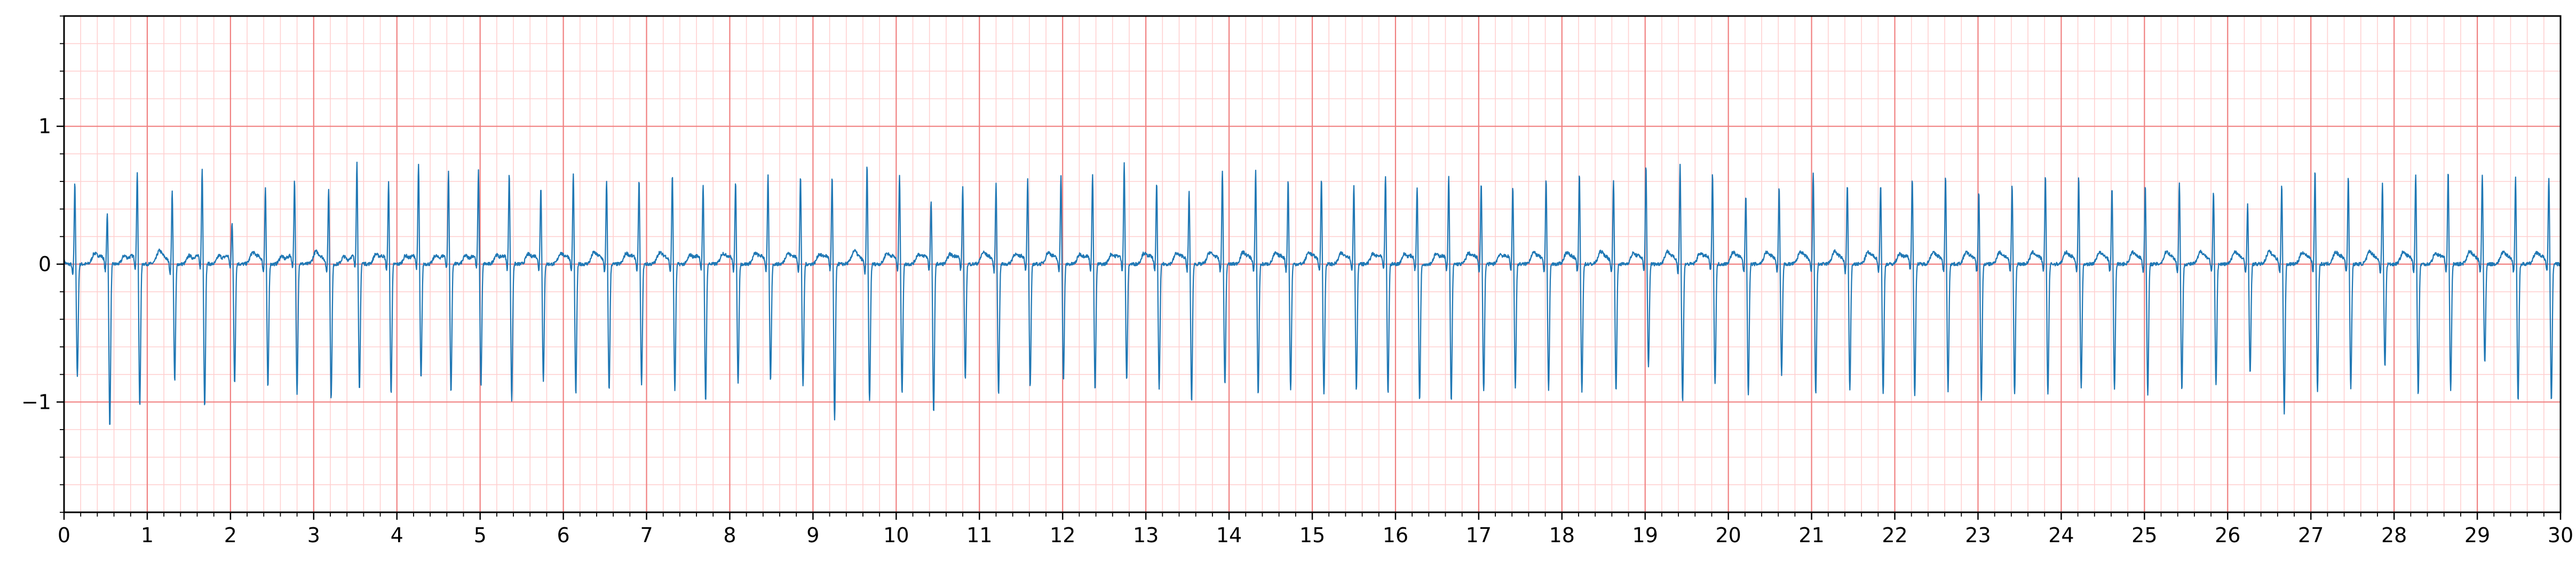 This screenshot has width=2576, height=563. I want to click on x-tick-label: 24, so click(2061, 535).